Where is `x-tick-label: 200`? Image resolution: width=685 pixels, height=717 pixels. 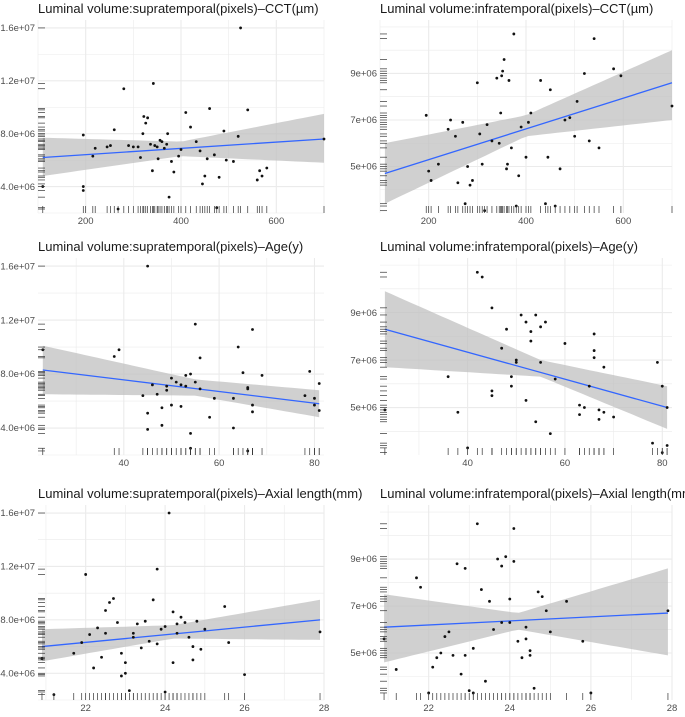
x-tick-label: 200 is located at coordinates (86, 221).